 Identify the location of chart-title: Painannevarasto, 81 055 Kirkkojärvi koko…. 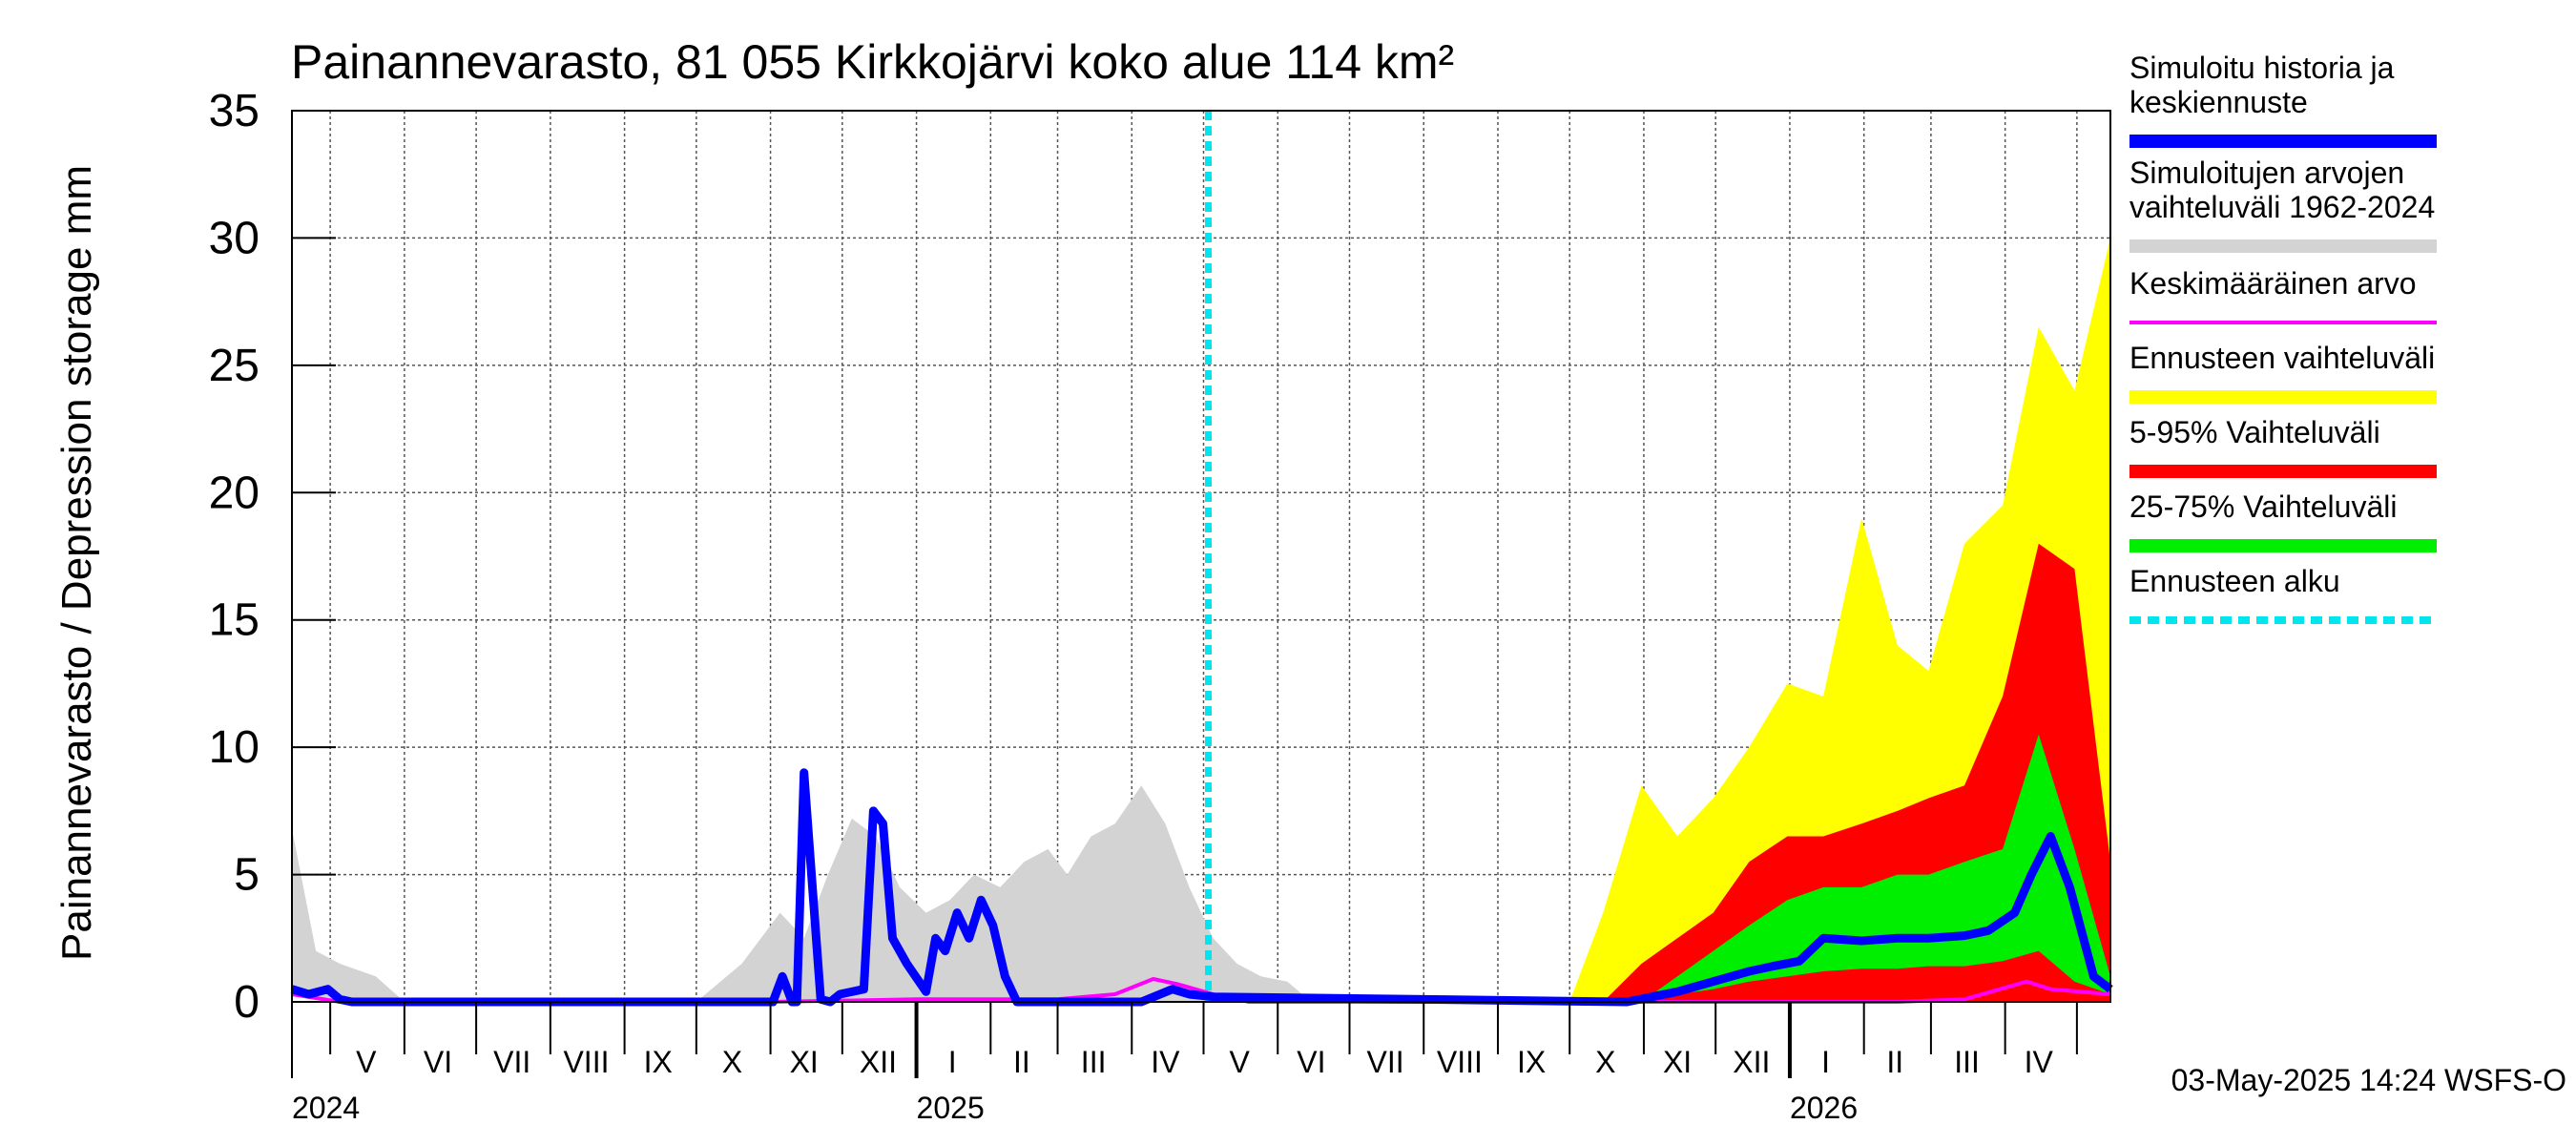
(872, 62).